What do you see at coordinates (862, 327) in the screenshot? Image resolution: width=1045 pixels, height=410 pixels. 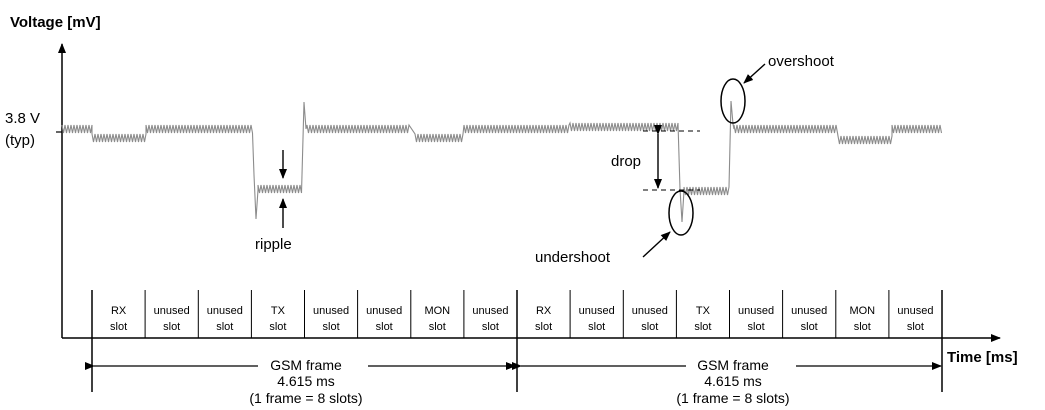 I see `slot-sublabel-15: slot` at bounding box center [862, 327].